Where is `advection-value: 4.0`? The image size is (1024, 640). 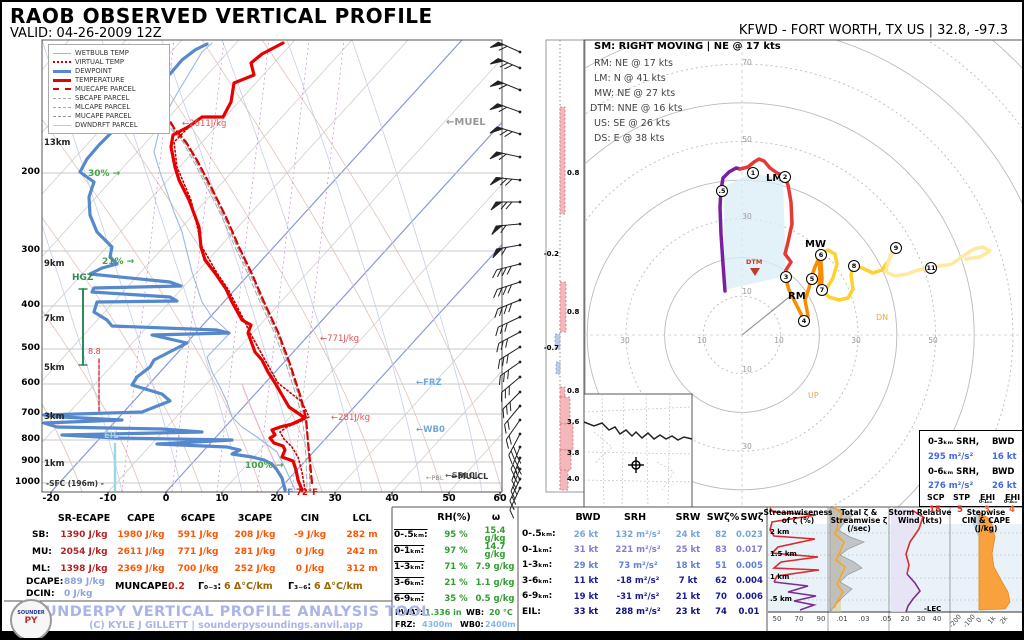
advection-value: 4.0 is located at coordinates (573, 479).